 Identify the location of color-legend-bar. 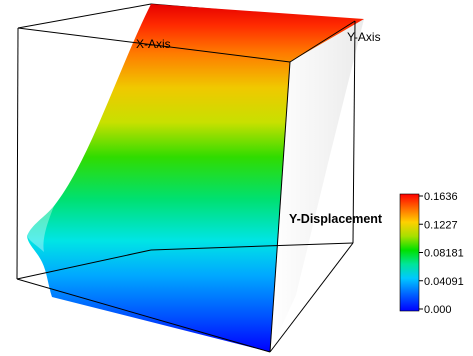
(409, 252).